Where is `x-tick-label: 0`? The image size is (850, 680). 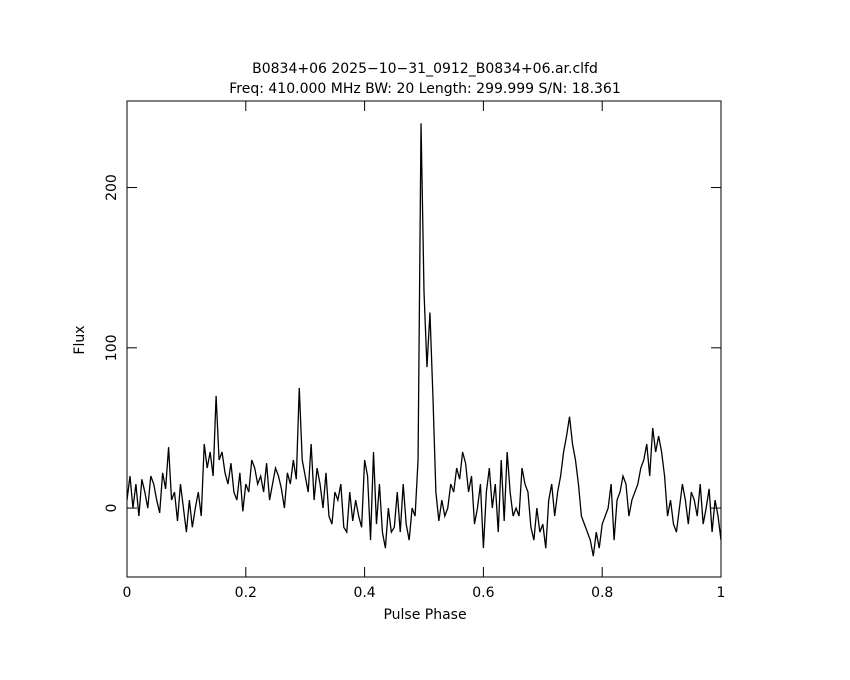
x-tick-label: 0 is located at coordinates (127, 593).